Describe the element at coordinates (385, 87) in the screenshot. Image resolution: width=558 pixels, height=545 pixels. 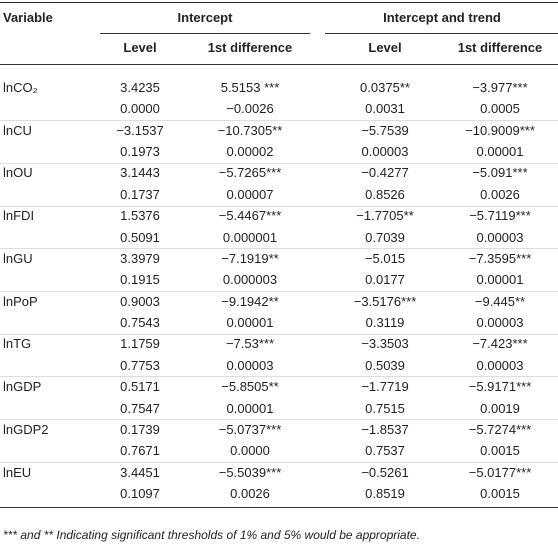
I see `cell: 0.0375**` at that location.